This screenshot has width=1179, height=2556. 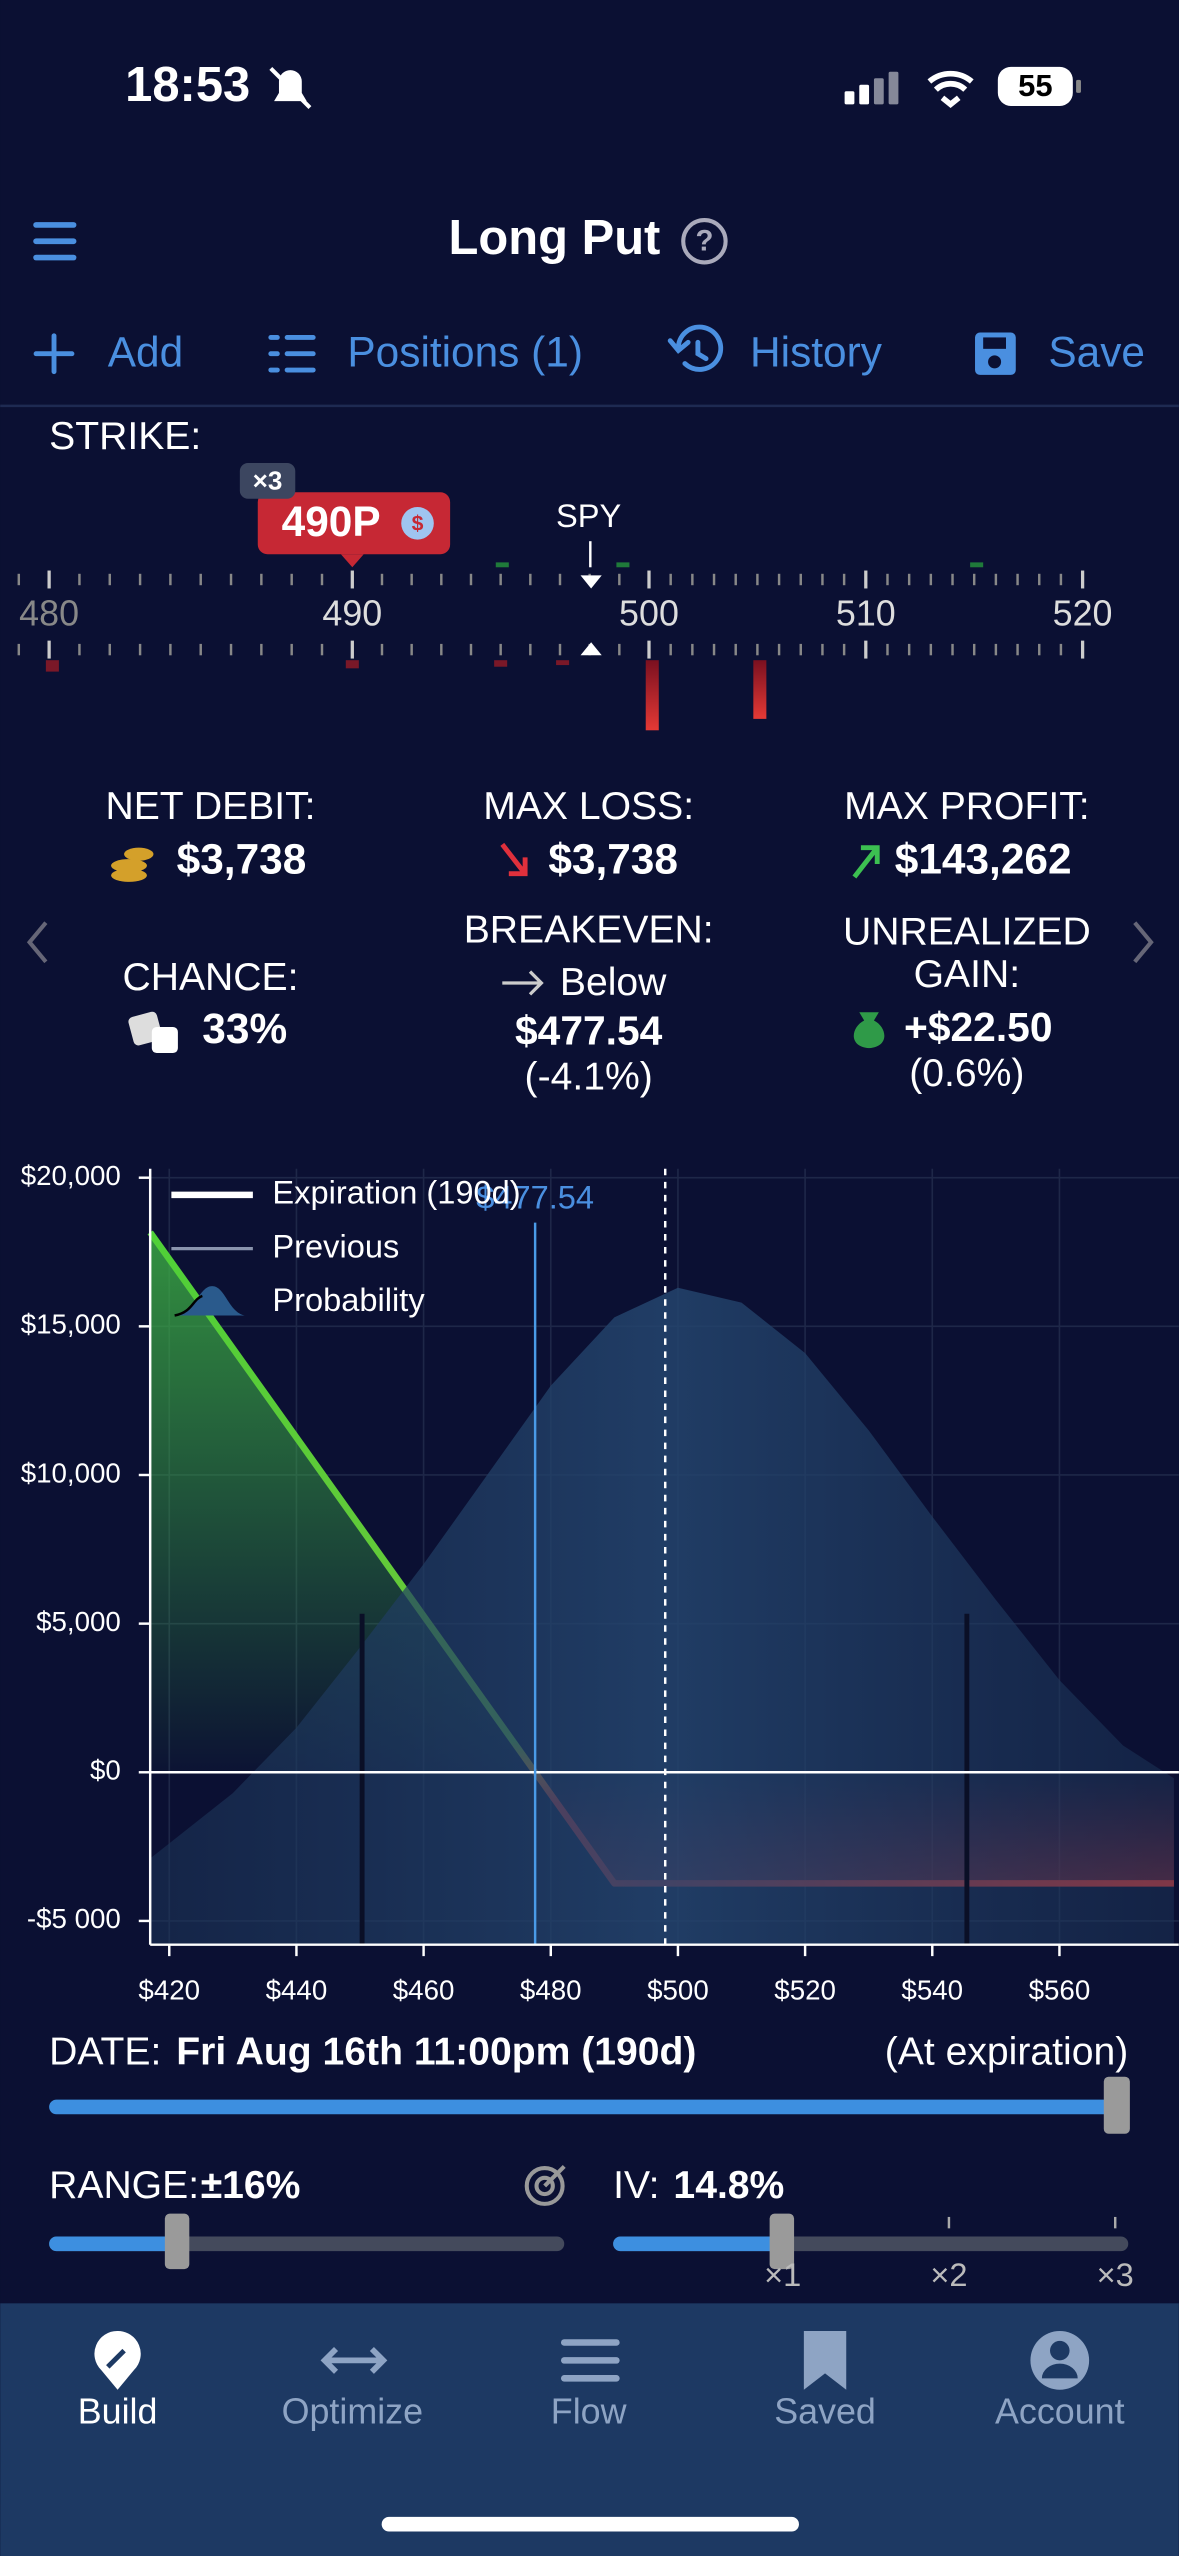 I want to click on iv-label: IV:, so click(x=636, y=2185).